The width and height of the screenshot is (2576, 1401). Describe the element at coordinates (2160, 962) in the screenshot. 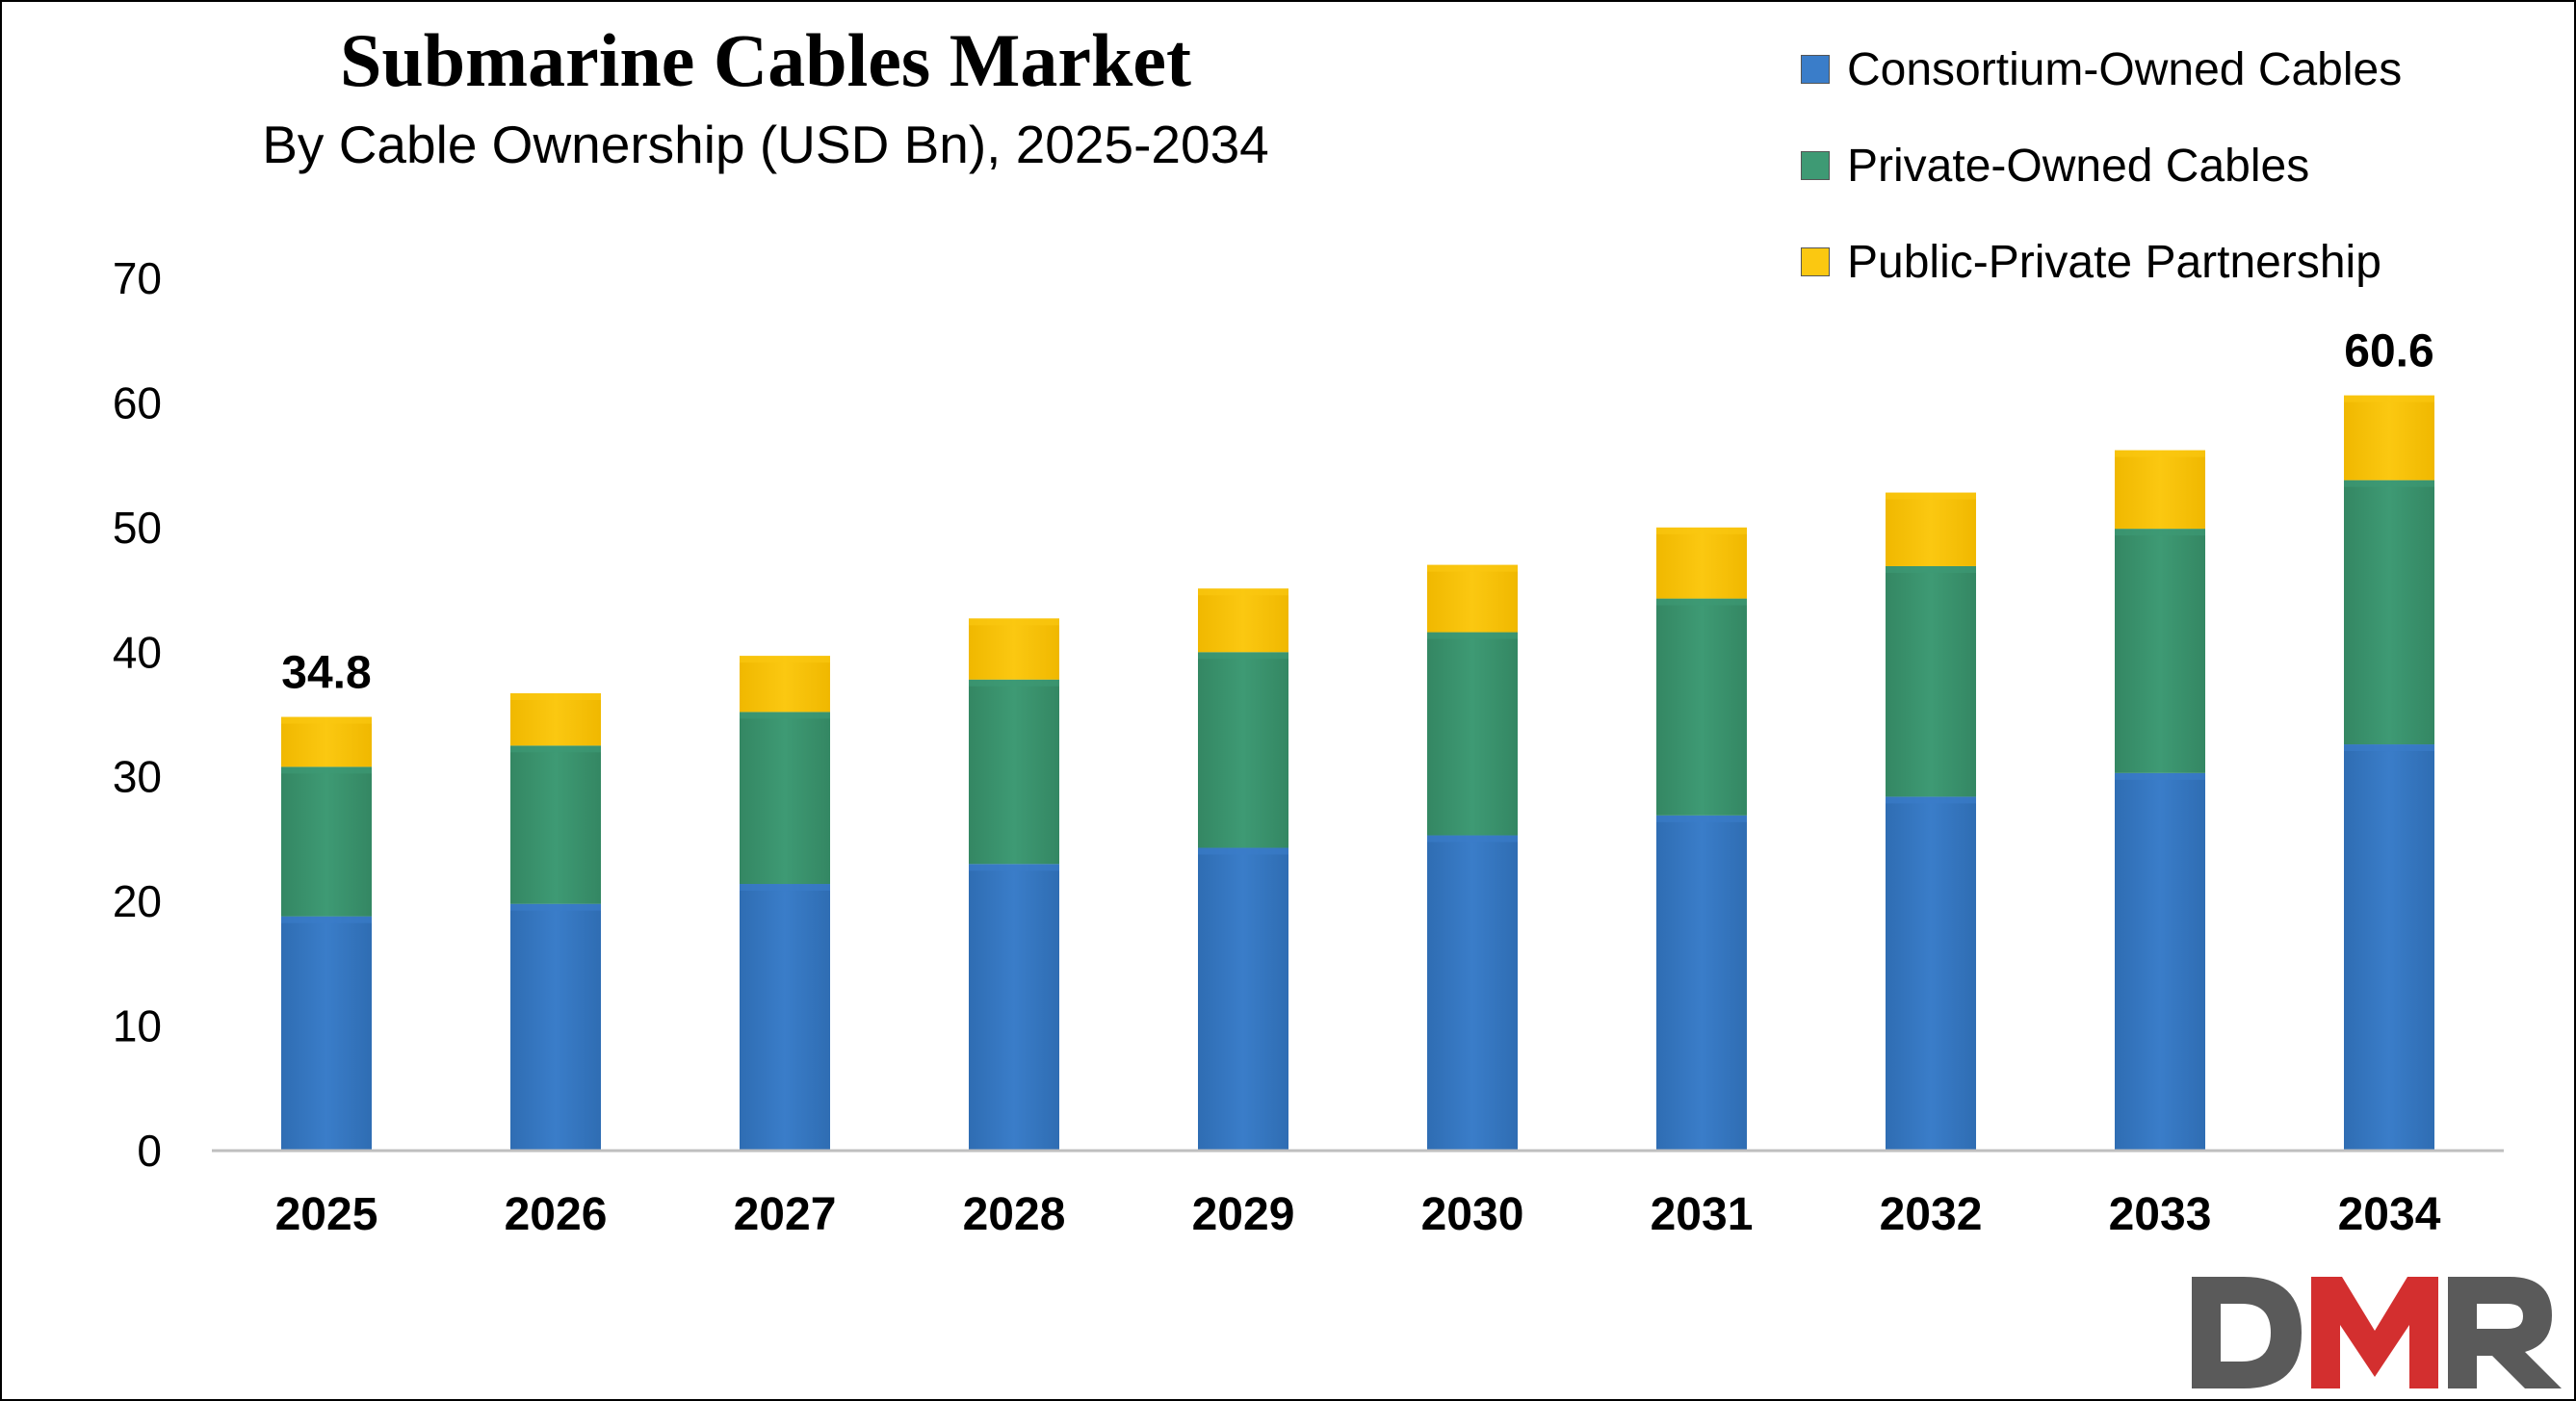

I see `bar-segment-consortium-2033` at that location.